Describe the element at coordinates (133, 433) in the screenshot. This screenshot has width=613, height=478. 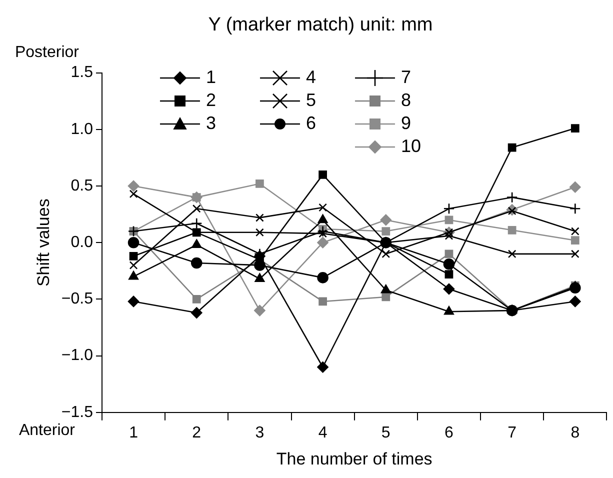
I see `x-tick-label: 1` at that location.